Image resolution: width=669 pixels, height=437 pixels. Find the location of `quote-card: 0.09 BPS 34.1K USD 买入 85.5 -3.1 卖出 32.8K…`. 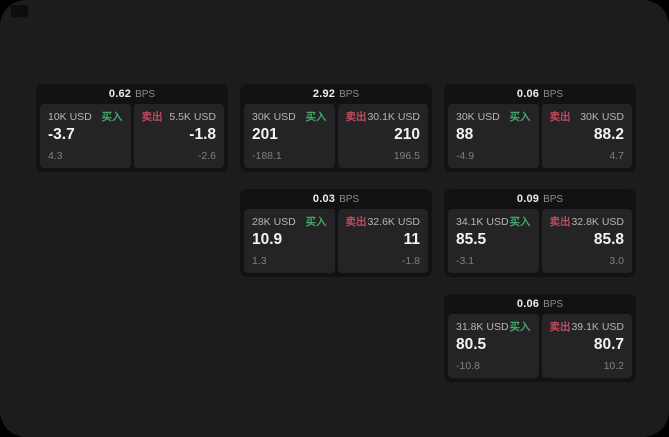

quote-card: 0.09 BPS 34.1K USD 买入 85.5 -3.1 卖出 32.8K… is located at coordinates (540, 233).